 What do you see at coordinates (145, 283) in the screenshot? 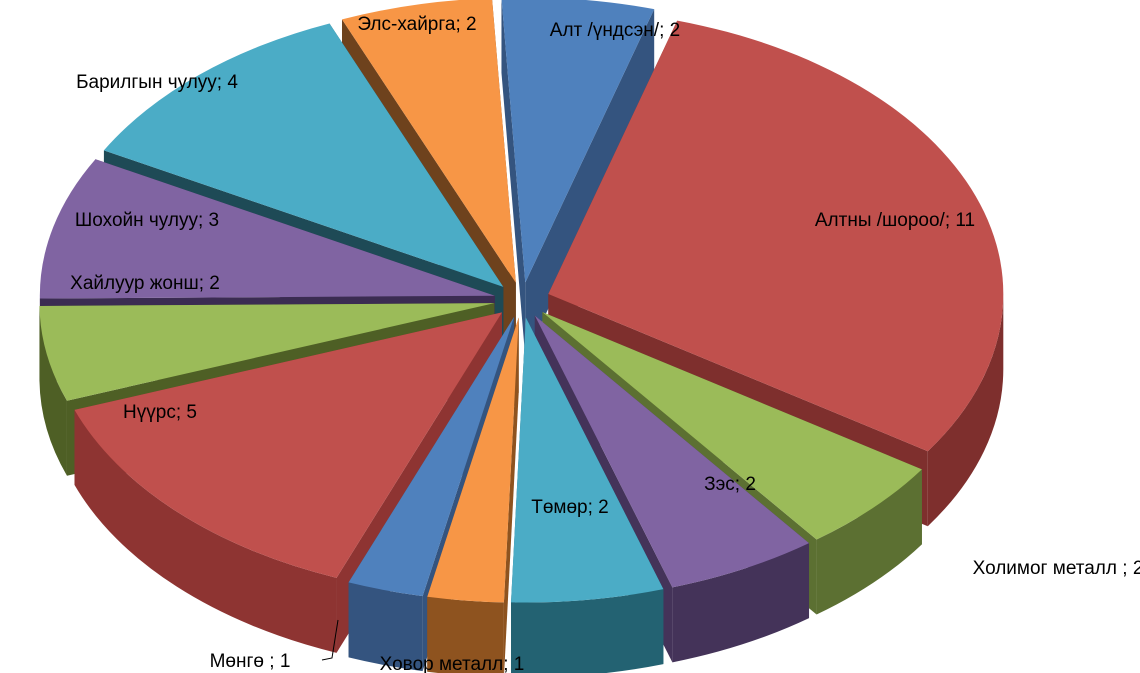
I see `slice-label-9: Хайлуур жонш; 2` at bounding box center [145, 283].